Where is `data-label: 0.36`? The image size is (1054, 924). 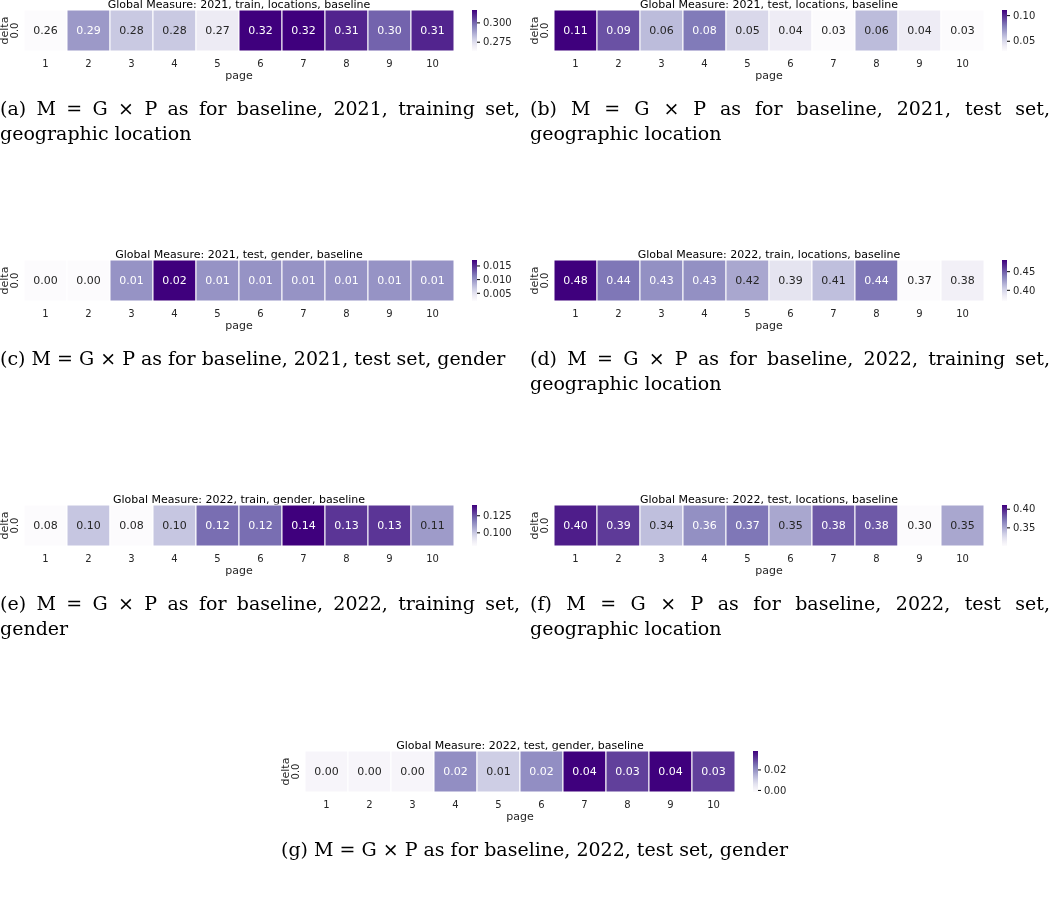
data-label: 0.36 is located at coordinates (704, 526).